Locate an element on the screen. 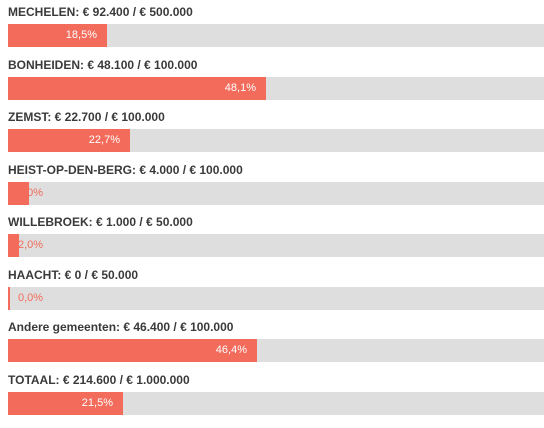 The image size is (544, 428). bar-track: 0,0% is located at coordinates (276, 298).